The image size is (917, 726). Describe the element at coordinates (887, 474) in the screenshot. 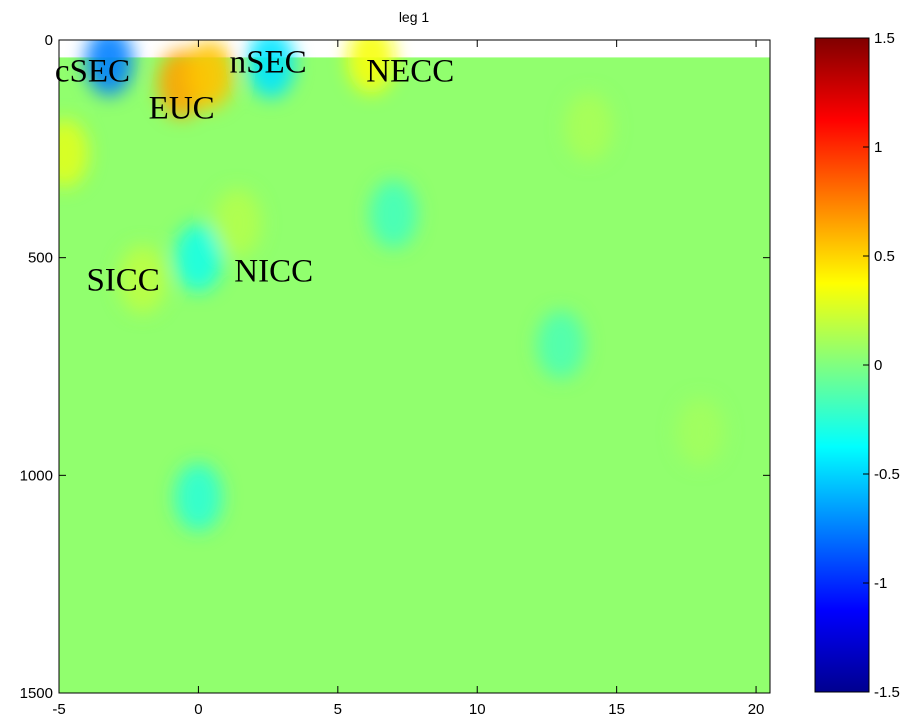

I see `colorbar-tick-label: -0.5` at that location.